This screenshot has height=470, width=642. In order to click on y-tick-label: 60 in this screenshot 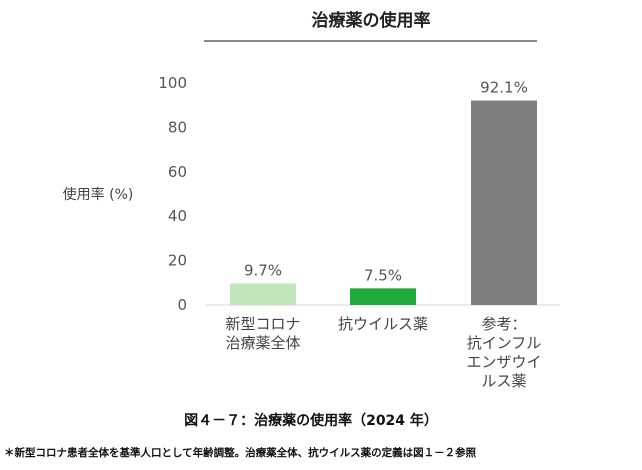, I will do `click(177, 172)`.